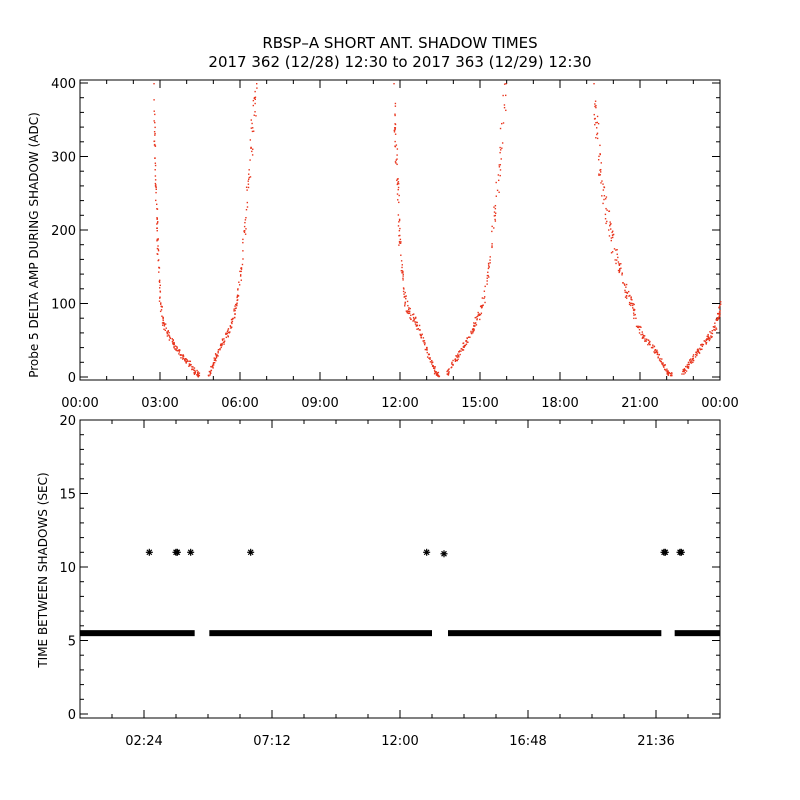 The height and width of the screenshot is (800, 800). Describe the element at coordinates (399, 403) in the screenshot. I see `top-x-tick-label: 12:00` at that location.